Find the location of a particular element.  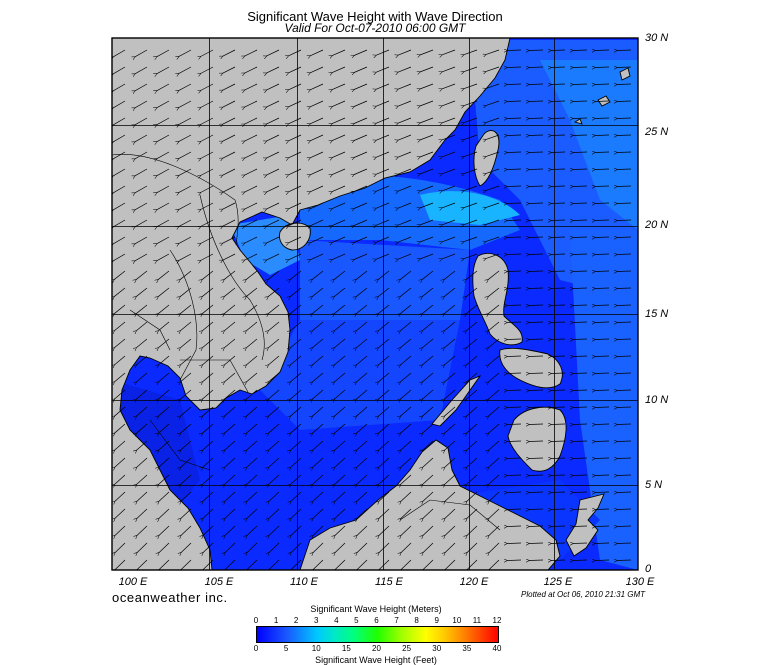

colorbar-tick-feet: 20 is located at coordinates (376, 648).